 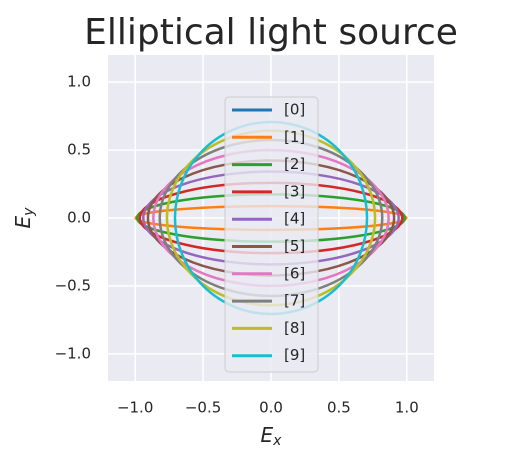 I want to click on y-label-main: E, so click(x=23, y=221).